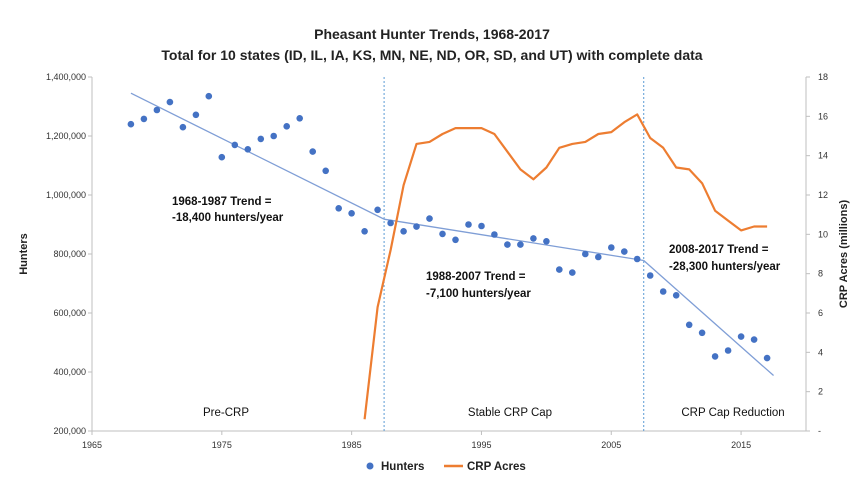  I want to click on region-label-stable-crp-cap: Stable CRP Cap, so click(510, 413).